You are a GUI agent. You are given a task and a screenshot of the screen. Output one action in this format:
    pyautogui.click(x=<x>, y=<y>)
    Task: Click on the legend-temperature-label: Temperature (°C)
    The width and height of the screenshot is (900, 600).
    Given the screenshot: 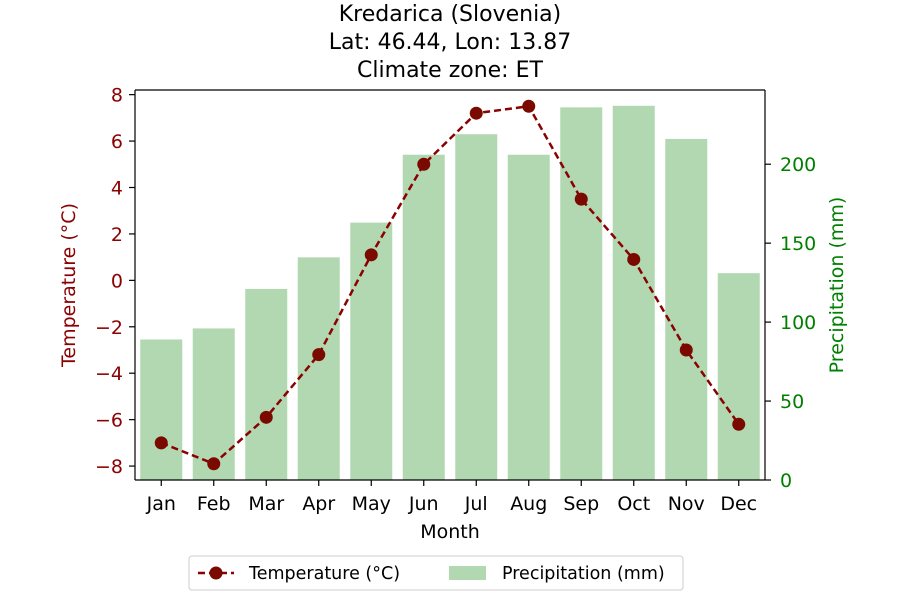 What is the action you would take?
    pyautogui.click(x=324, y=574)
    